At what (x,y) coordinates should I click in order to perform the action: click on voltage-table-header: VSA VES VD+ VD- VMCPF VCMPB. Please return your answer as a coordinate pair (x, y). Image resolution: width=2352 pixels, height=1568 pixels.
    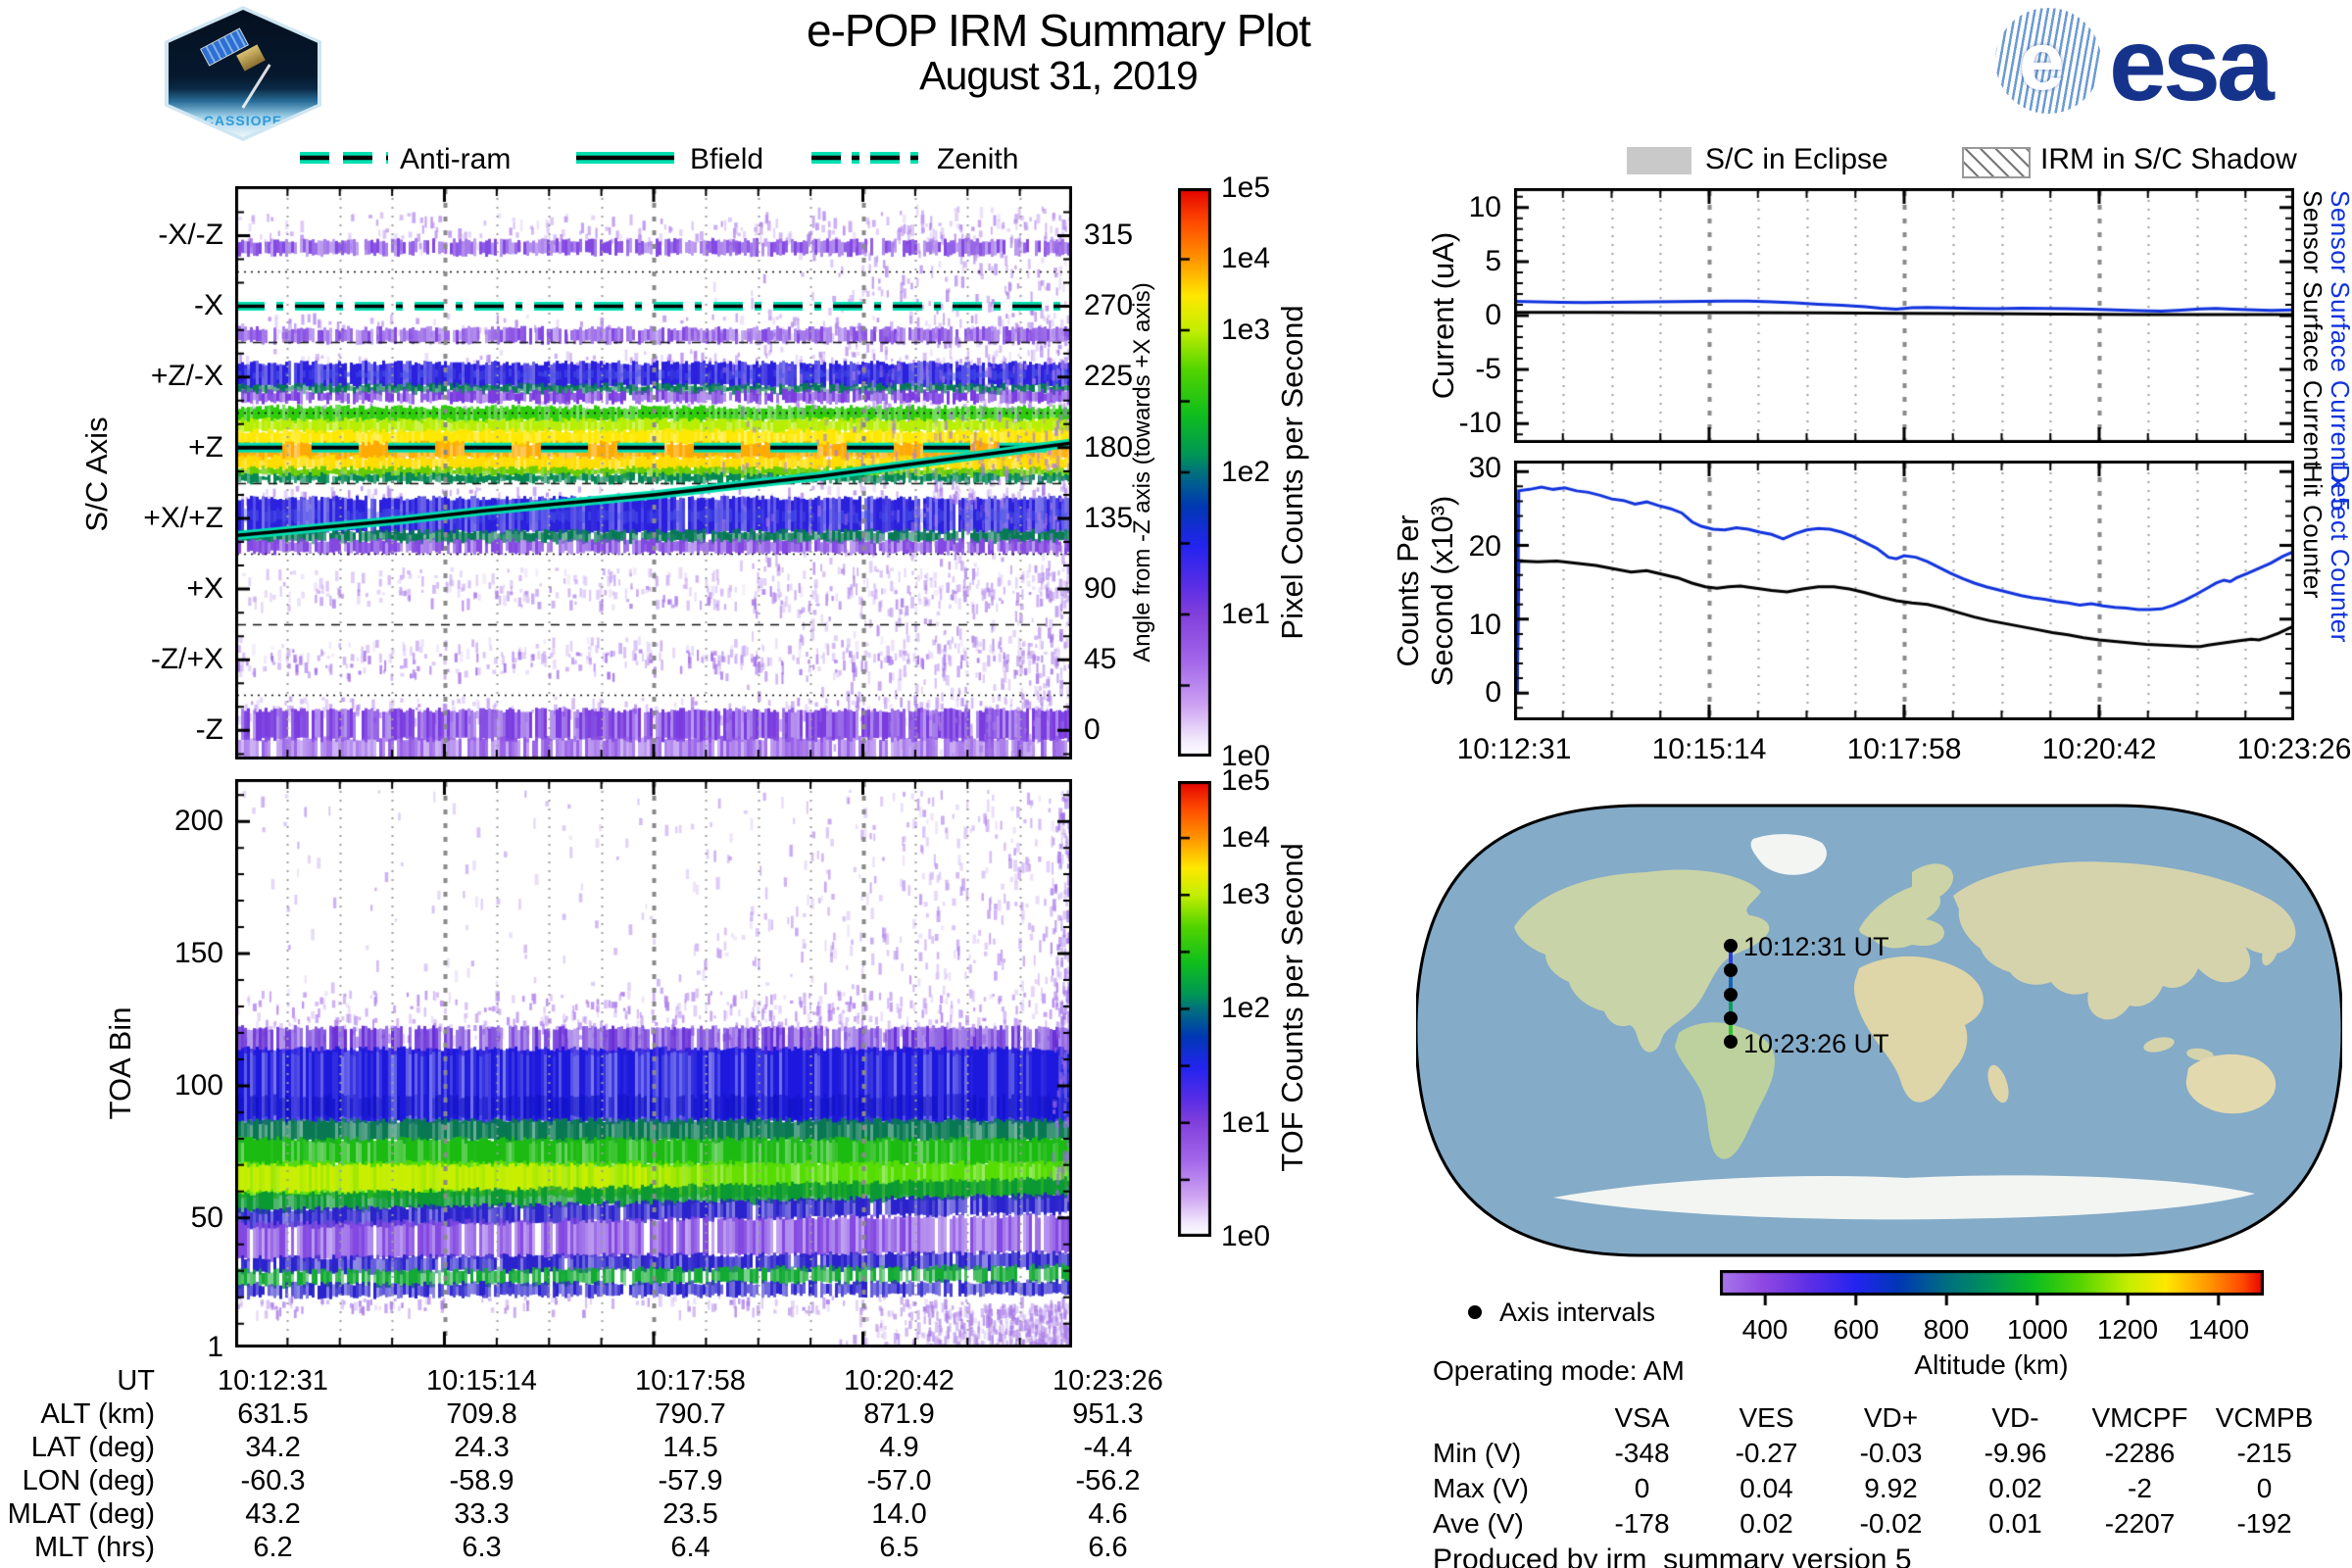
    Looking at the image, I should click on (1880, 1418).